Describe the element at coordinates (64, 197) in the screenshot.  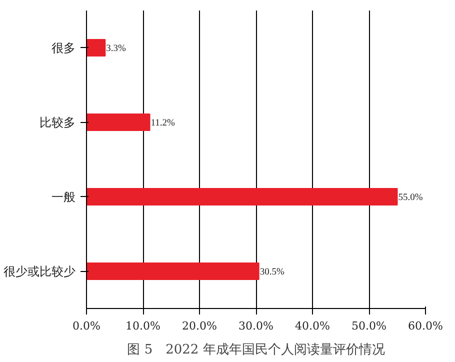
I see `y-tick-label: 一般` at that location.